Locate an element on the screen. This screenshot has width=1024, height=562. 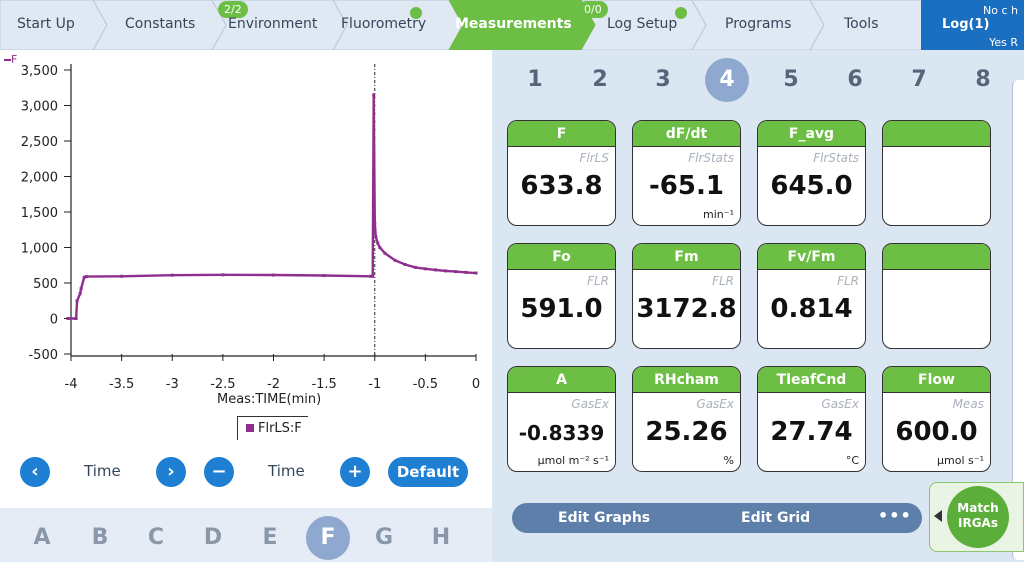
prev-x-button: ‹ is located at coordinates (35, 472).